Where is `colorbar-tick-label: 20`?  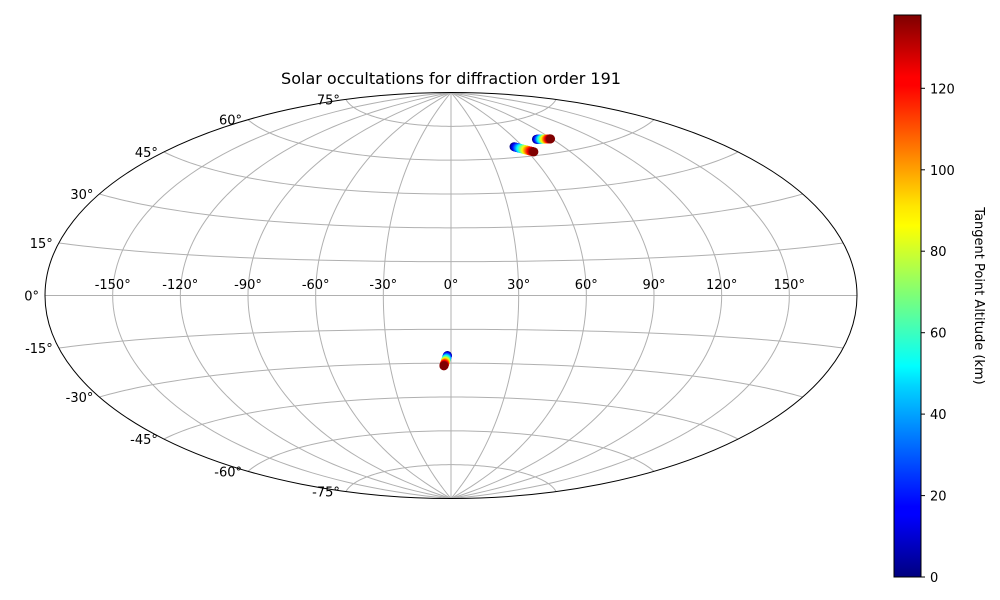
colorbar-tick-label: 20 is located at coordinates (938, 497).